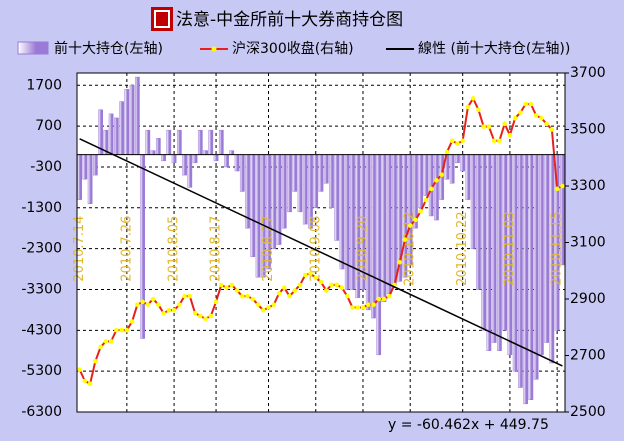 The width and height of the screenshot is (624, 441). What do you see at coordinates (588, 299) in the screenshot?
I see `y2-tick-label: 2900` at bounding box center [588, 299].